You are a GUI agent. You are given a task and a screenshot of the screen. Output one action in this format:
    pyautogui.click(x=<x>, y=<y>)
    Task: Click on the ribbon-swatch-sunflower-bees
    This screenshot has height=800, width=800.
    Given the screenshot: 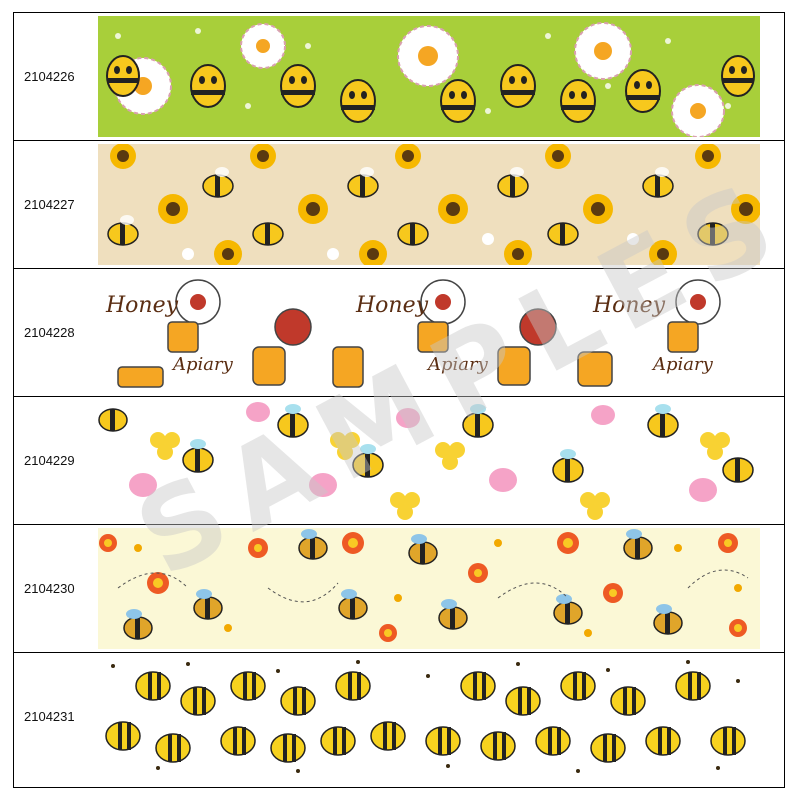 What is the action you would take?
    pyautogui.click(x=429, y=204)
    